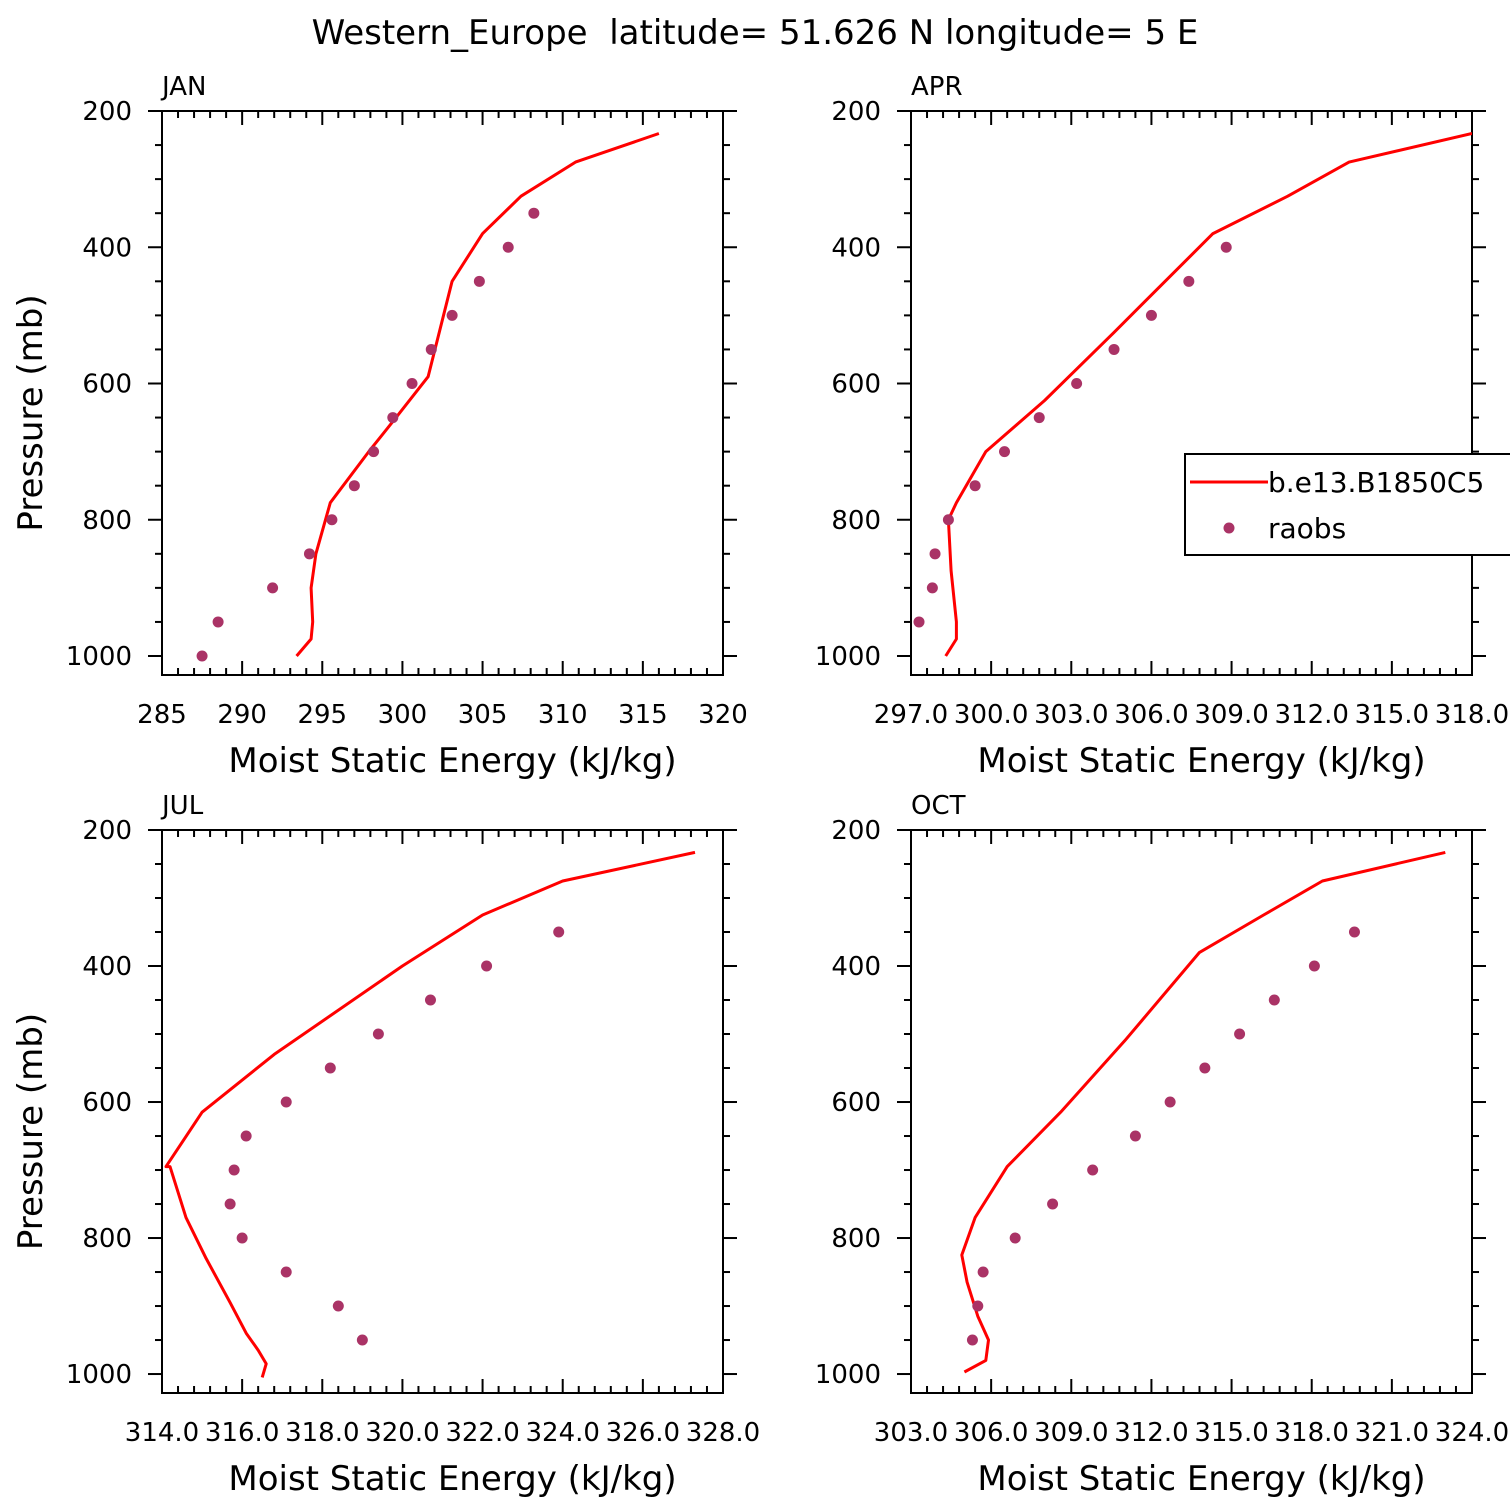 The width and height of the screenshot is (1510, 1510). Describe the element at coordinates (162, 715) in the screenshot. I see `x-tick-label: 285` at that location.